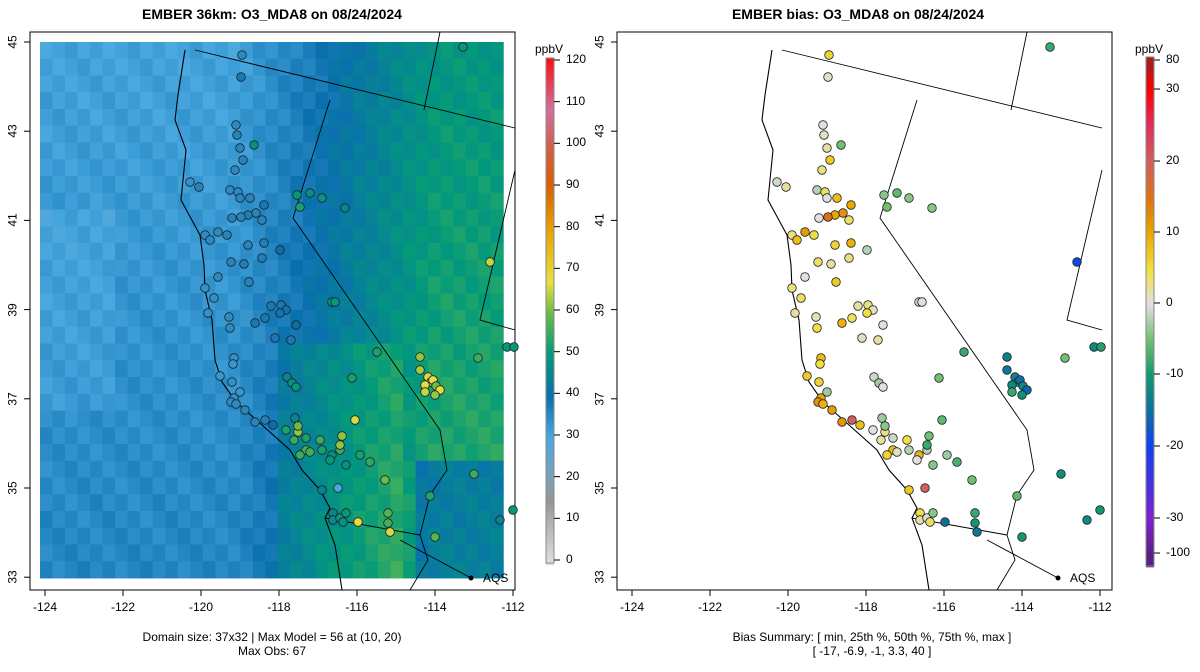  Describe the element at coordinates (957, 317) in the screenshot. I see `state-boundary` at that location.